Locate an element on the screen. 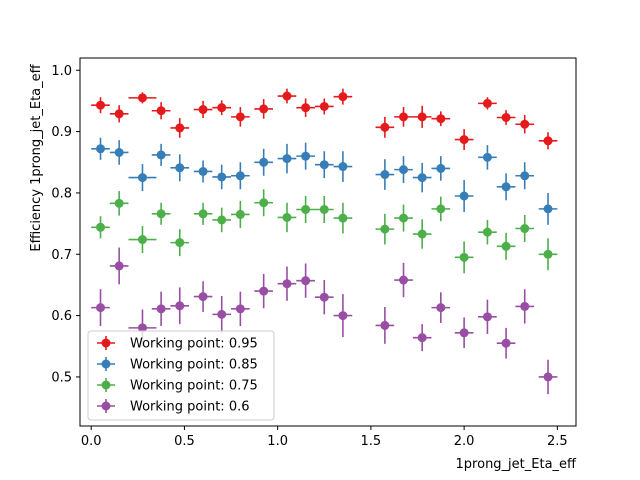 The image size is (640, 480). legend-label: Working point: 0.75 is located at coordinates (194, 386).